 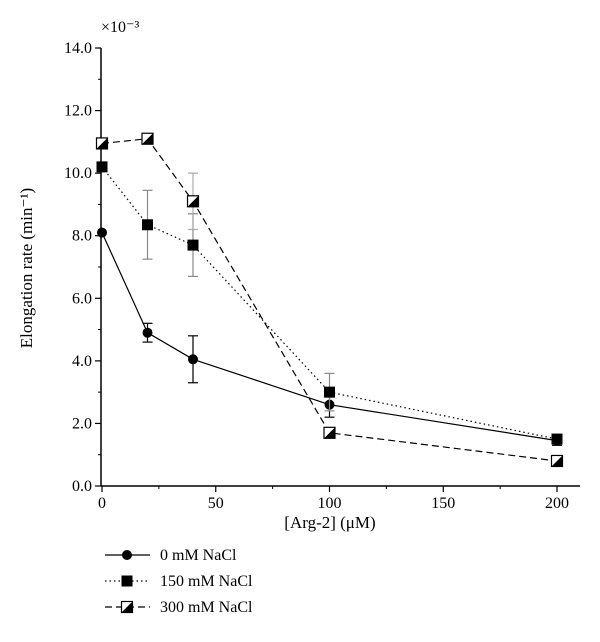 I want to click on y-tick-label: 2.0, so click(x=82, y=423).